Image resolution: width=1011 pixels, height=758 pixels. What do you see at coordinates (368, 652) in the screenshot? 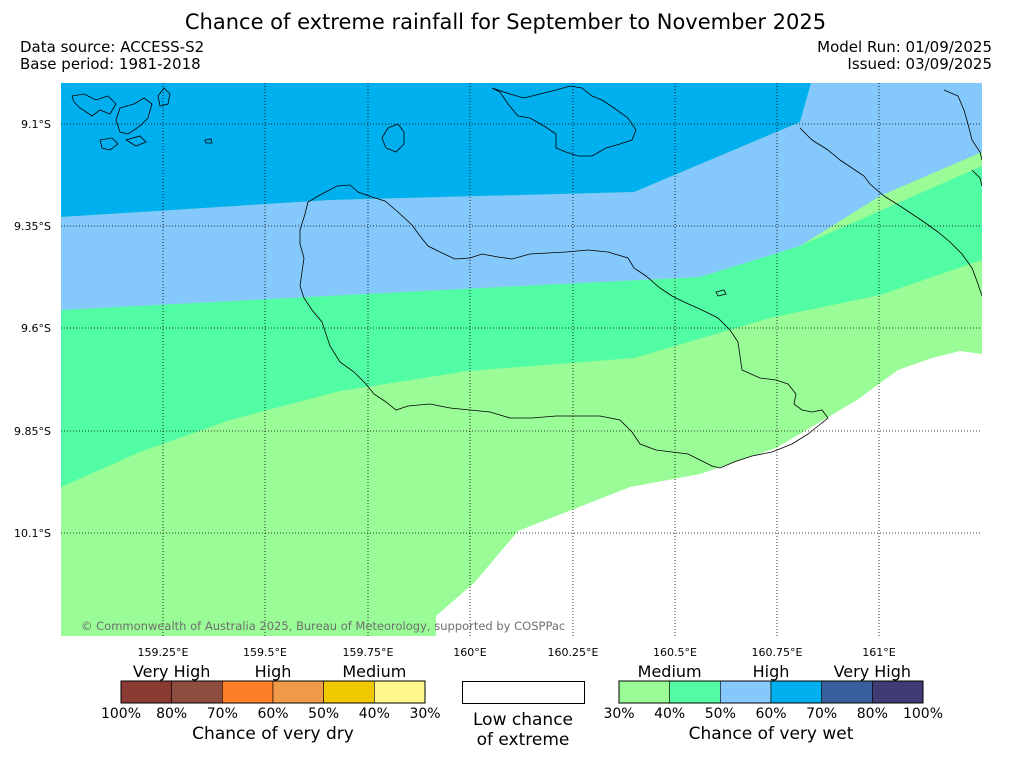
I see `lon-label: 159.75°E` at bounding box center [368, 652].